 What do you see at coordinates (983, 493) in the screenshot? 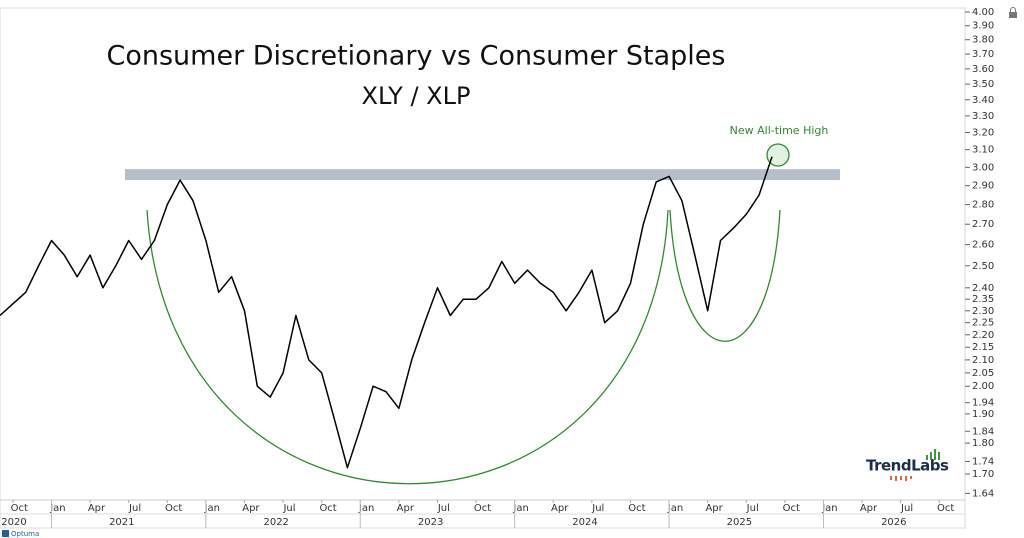
I see `y-tick-label: 1.64` at bounding box center [983, 493].